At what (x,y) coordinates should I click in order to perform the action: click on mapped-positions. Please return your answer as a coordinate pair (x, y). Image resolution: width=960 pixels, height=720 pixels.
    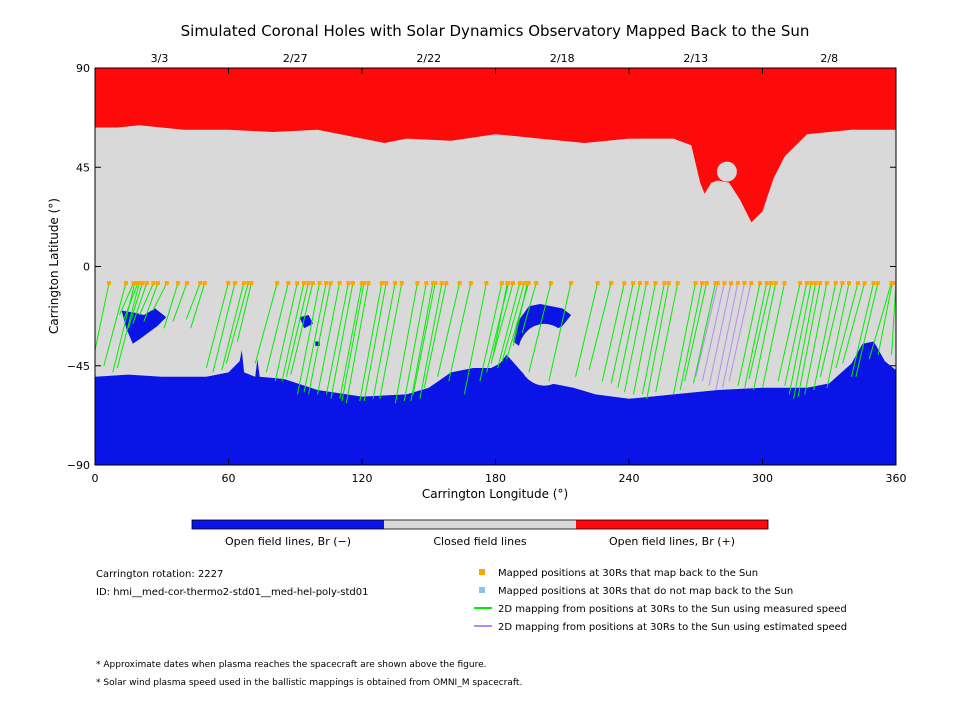
    Looking at the image, I should click on (501, 283).